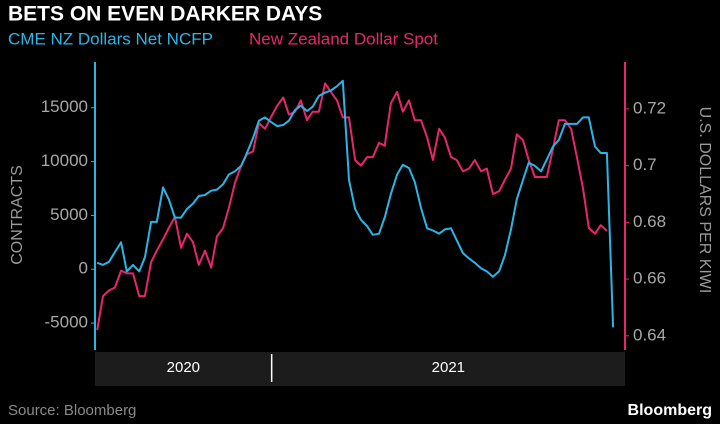 The width and height of the screenshot is (720, 424). What do you see at coordinates (649, 334) in the screenshot?
I see `y2-tick-label: 0.64` at bounding box center [649, 334].